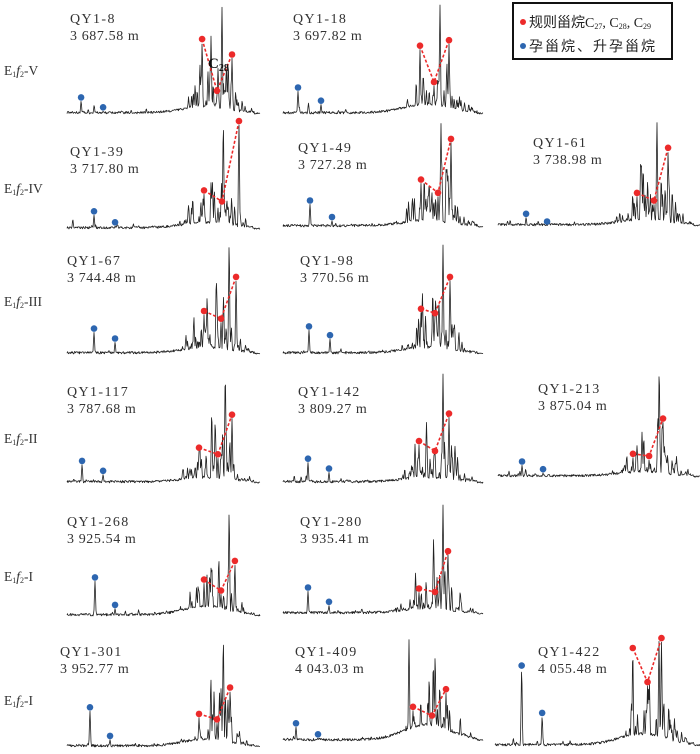 This screenshot has width=700, height=754. I want to click on sample-depth: 3 925.54 m, so click(102, 539).